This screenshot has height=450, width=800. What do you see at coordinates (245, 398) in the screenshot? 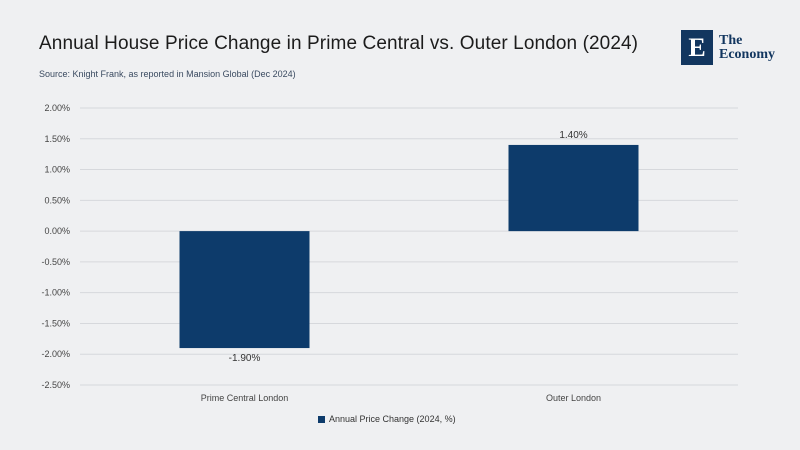
I see `x-category-label: Prime Central London` at bounding box center [245, 398].